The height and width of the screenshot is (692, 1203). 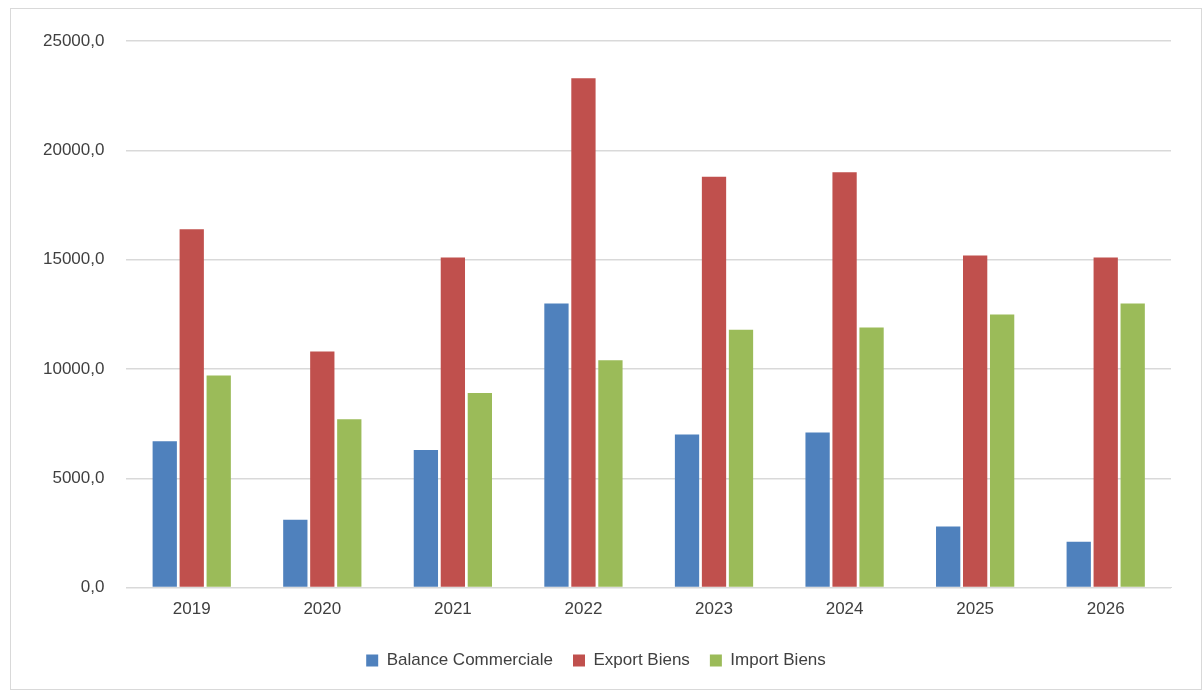 I want to click on y-tick-label: 15000,0, so click(x=74, y=259).